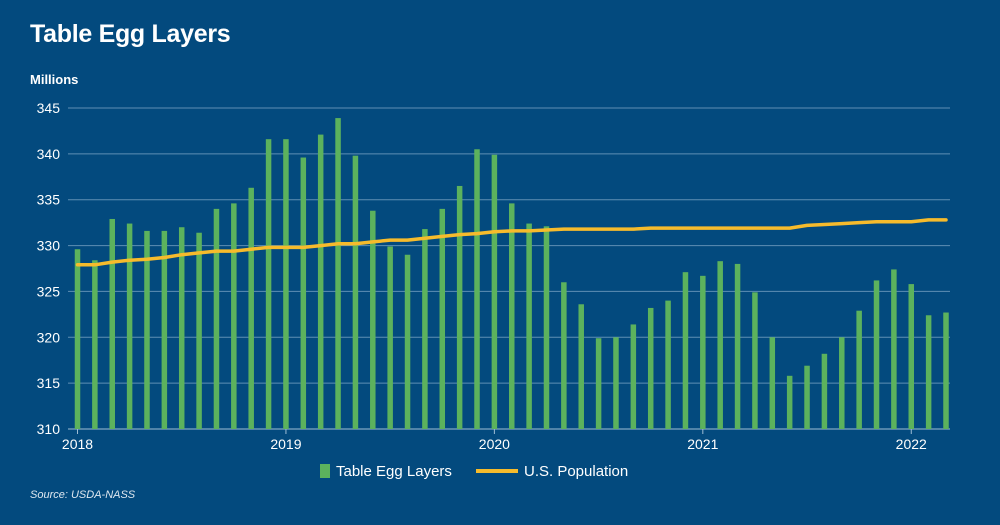  I want to click on chart-title: Table Egg Layers, so click(130, 34).